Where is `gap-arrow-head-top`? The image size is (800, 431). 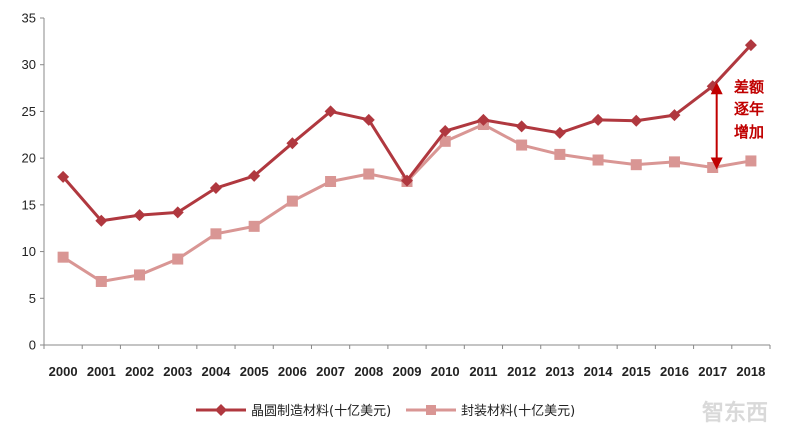
gap-arrow-head-top is located at coordinates (716, 88).